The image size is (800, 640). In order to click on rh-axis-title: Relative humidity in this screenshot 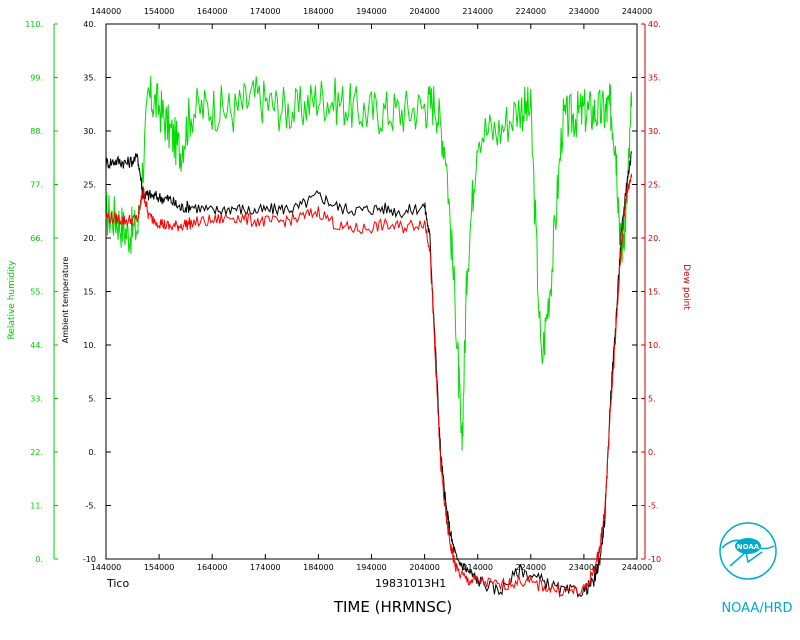, I will do `click(12, 300)`.